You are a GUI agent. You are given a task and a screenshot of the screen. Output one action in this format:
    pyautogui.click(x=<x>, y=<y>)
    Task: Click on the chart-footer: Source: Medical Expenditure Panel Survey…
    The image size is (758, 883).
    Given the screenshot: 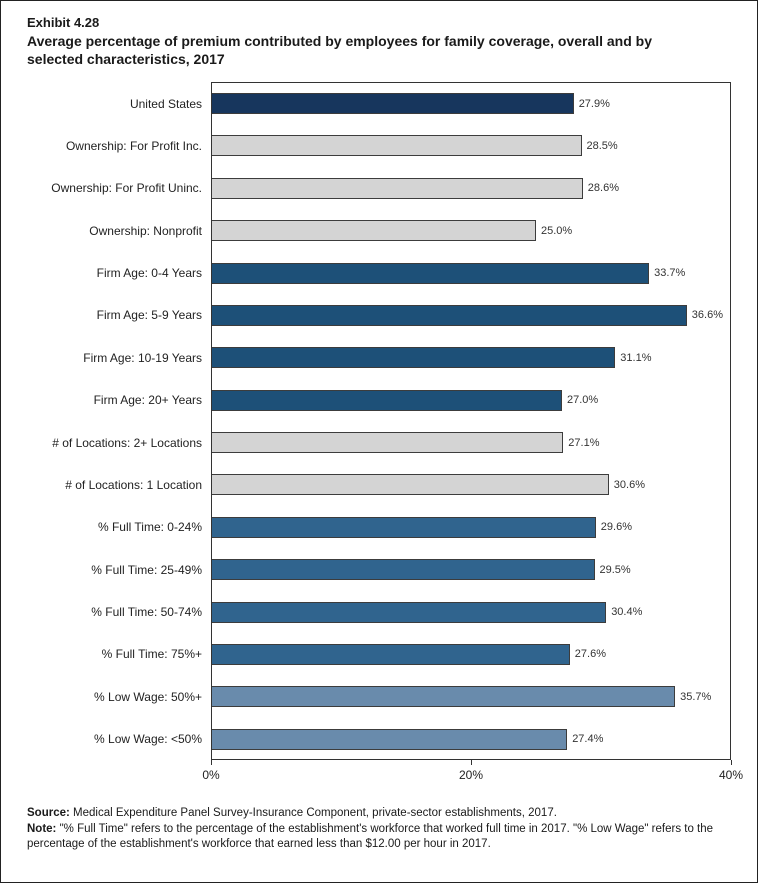 What is the action you would take?
    pyautogui.click(x=377, y=829)
    